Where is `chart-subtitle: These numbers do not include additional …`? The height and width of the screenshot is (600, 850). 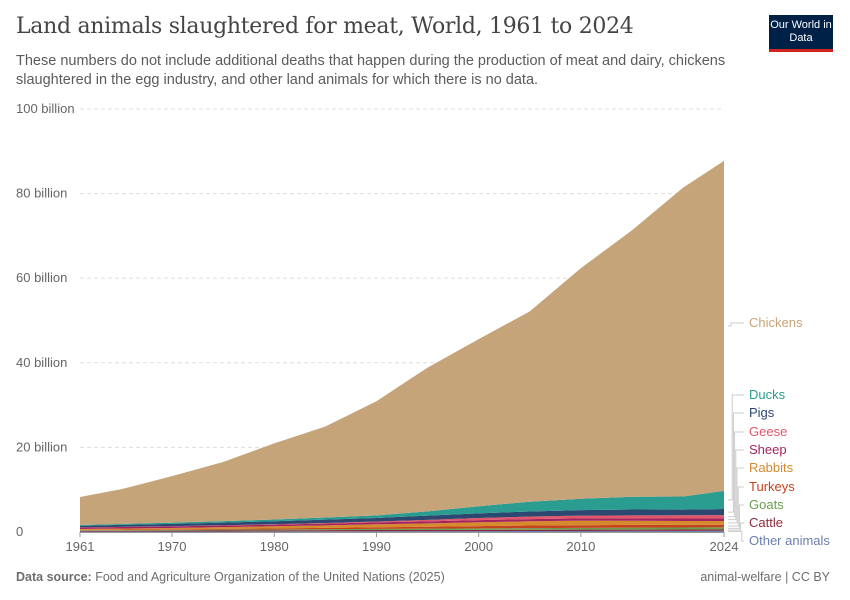 chart-subtitle: These numbers do not include additional … is located at coordinates (371, 70).